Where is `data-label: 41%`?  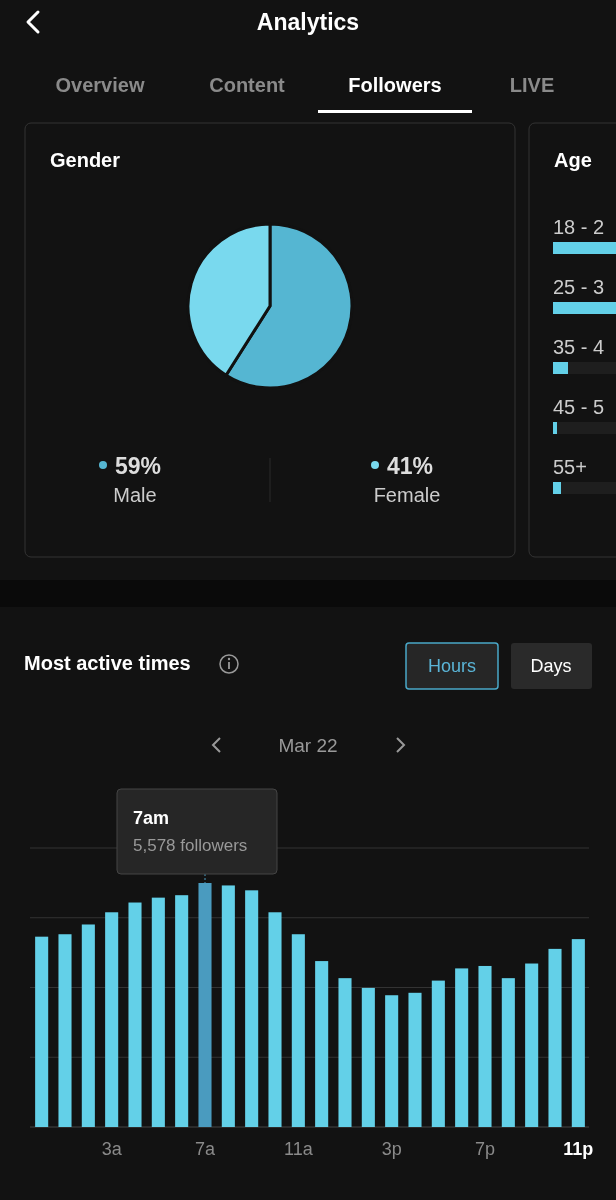 data-label: 41% is located at coordinates (410, 466).